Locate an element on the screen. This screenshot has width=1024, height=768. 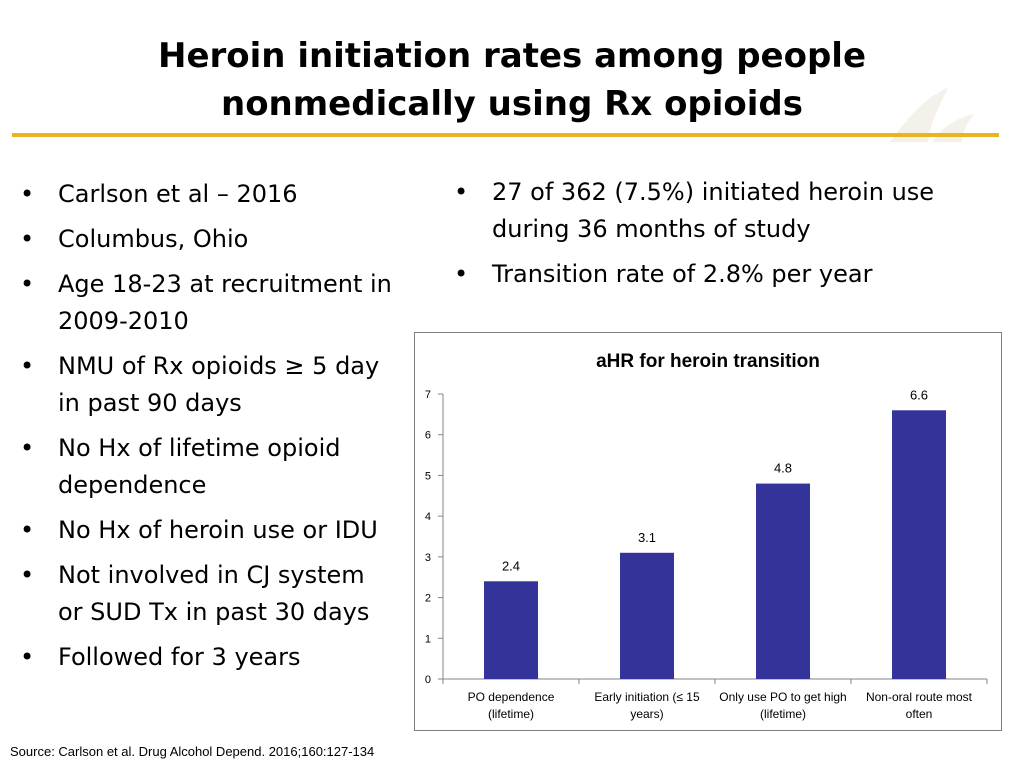
y-tick-label: 7 is located at coordinates (428, 395).